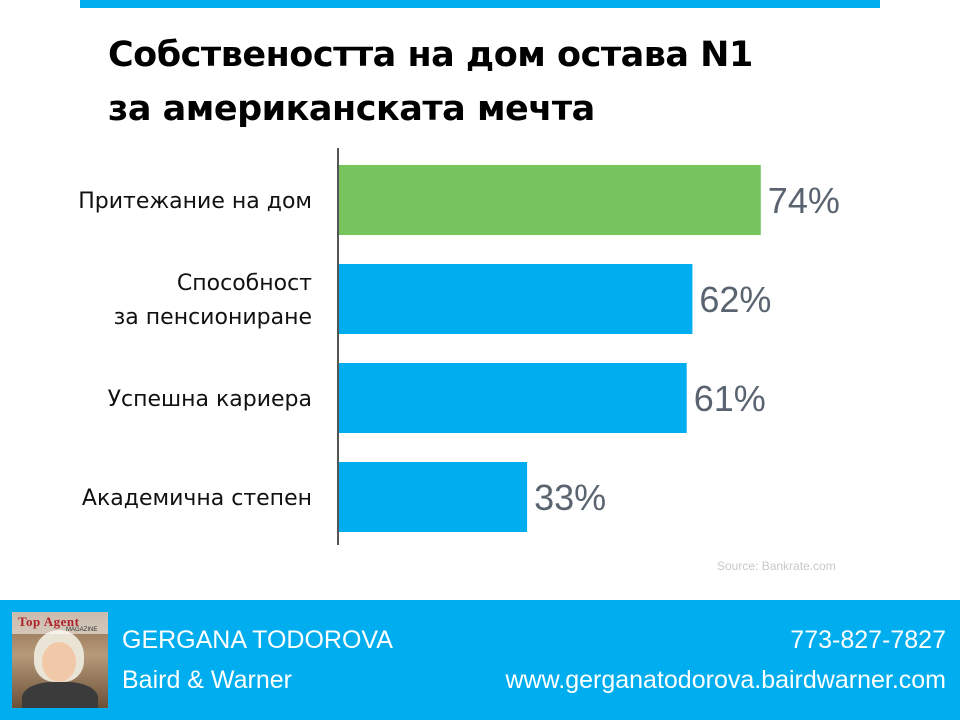 The image size is (960, 720). I want to click on value-label-2: 62%, so click(735, 299).